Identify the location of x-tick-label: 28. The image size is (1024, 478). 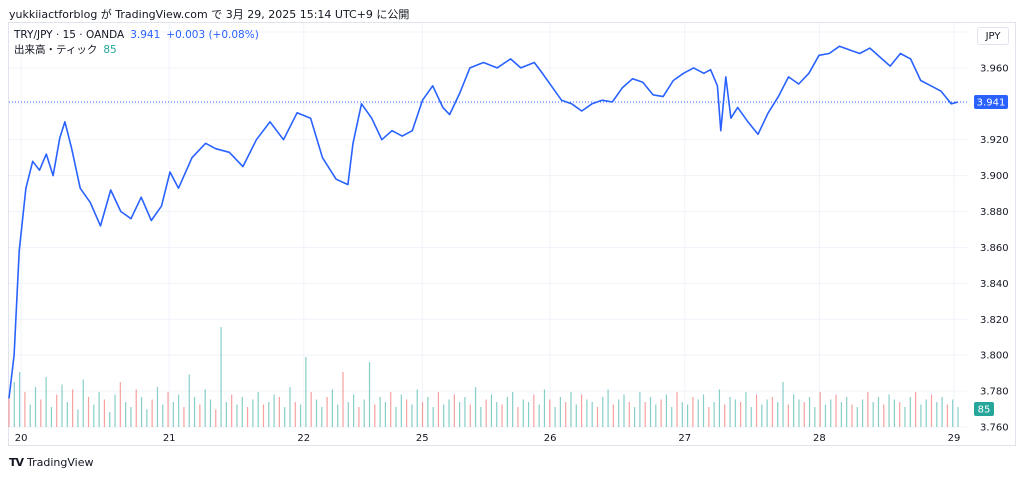
(819, 438).